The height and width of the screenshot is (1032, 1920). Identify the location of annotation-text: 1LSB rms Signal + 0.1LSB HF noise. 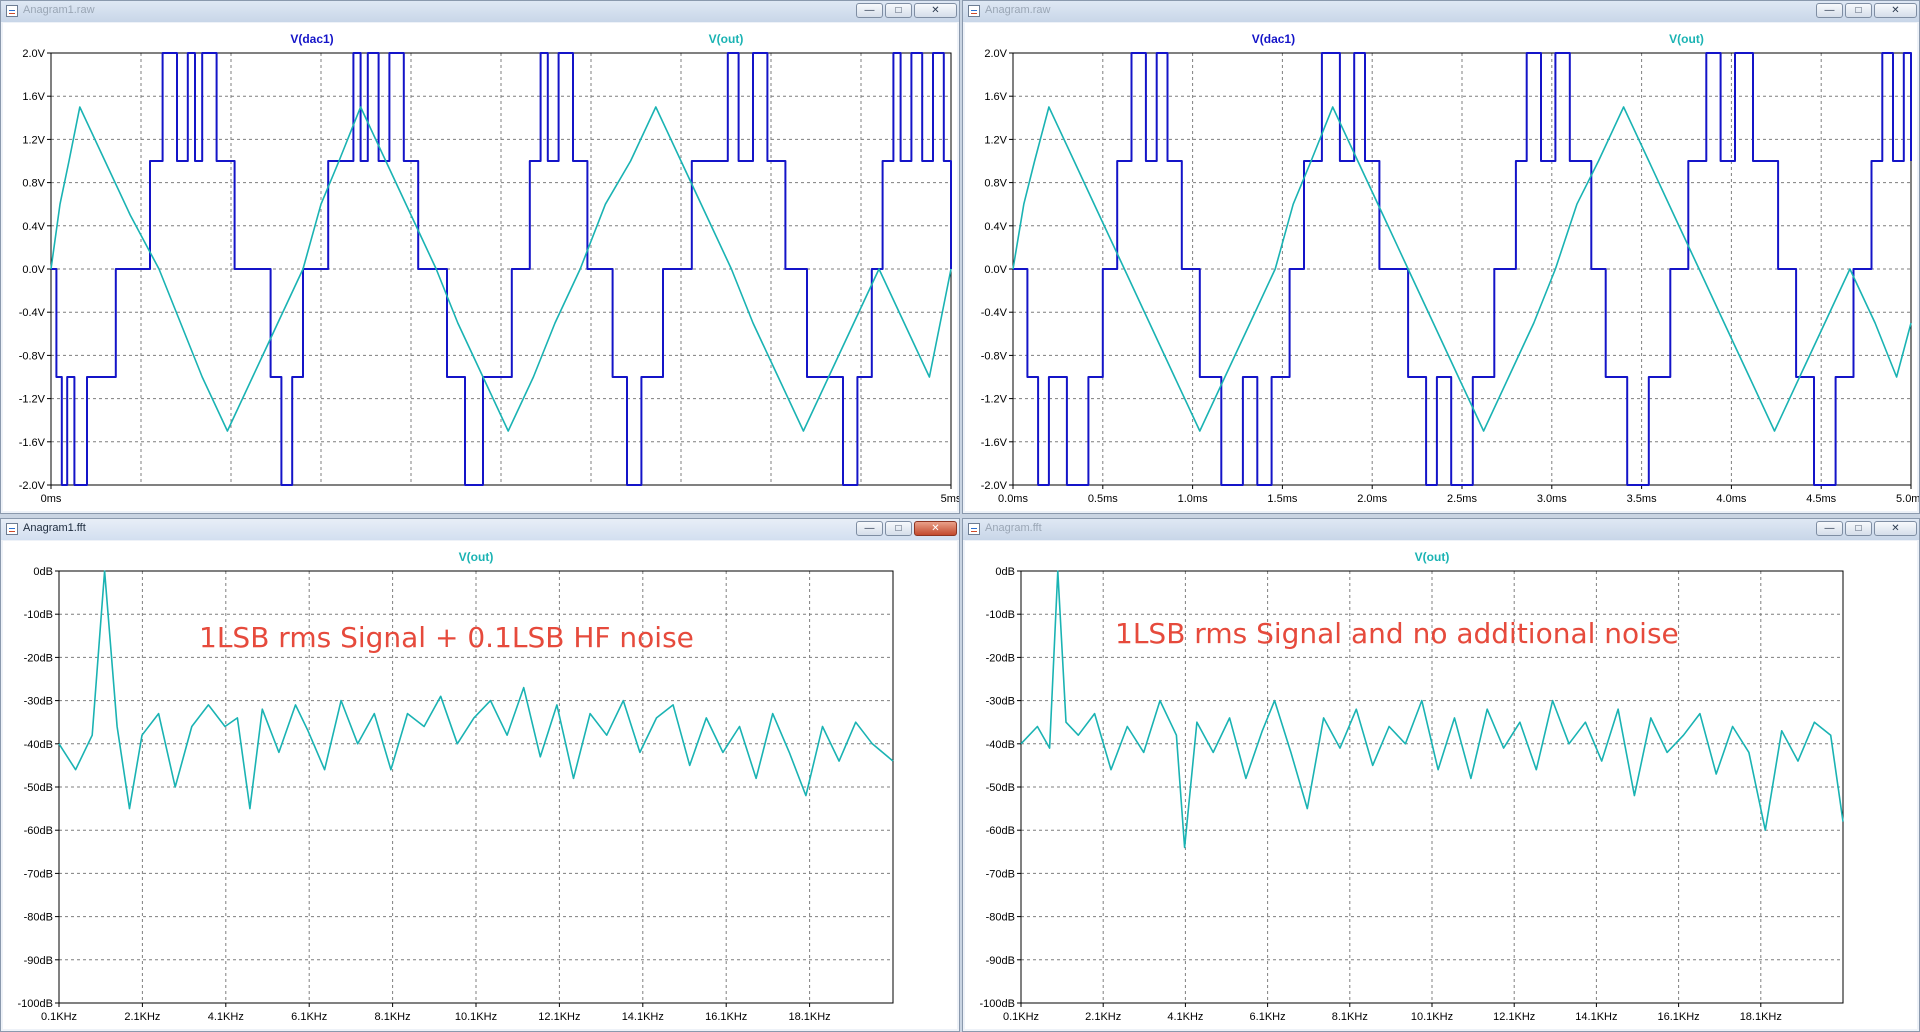
(446, 637).